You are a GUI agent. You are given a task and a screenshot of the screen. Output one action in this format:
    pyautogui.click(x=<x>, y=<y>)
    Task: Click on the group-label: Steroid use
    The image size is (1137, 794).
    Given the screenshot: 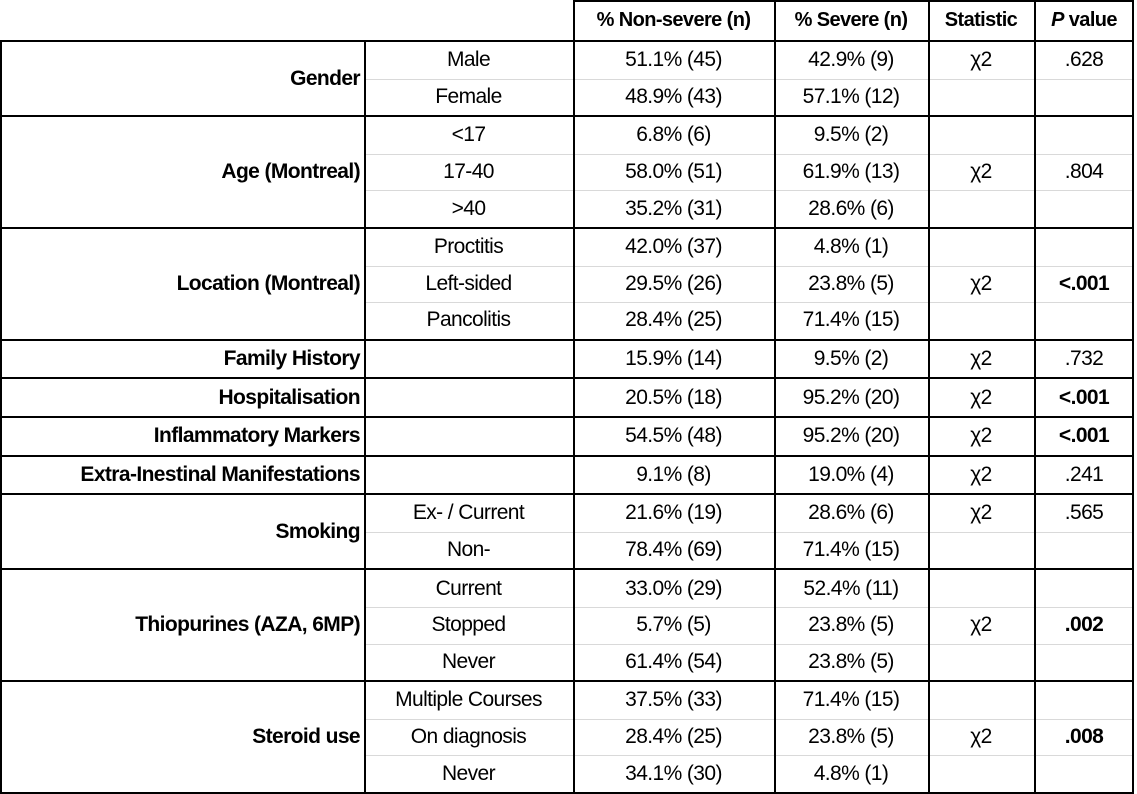 What is the action you would take?
    pyautogui.click(x=306, y=737)
    